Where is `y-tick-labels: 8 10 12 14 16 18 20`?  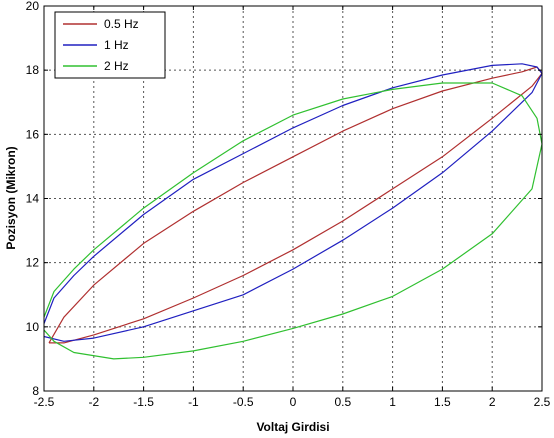 y-tick-labels: 8 10 12 14 16 18 20 is located at coordinates (33, 199).